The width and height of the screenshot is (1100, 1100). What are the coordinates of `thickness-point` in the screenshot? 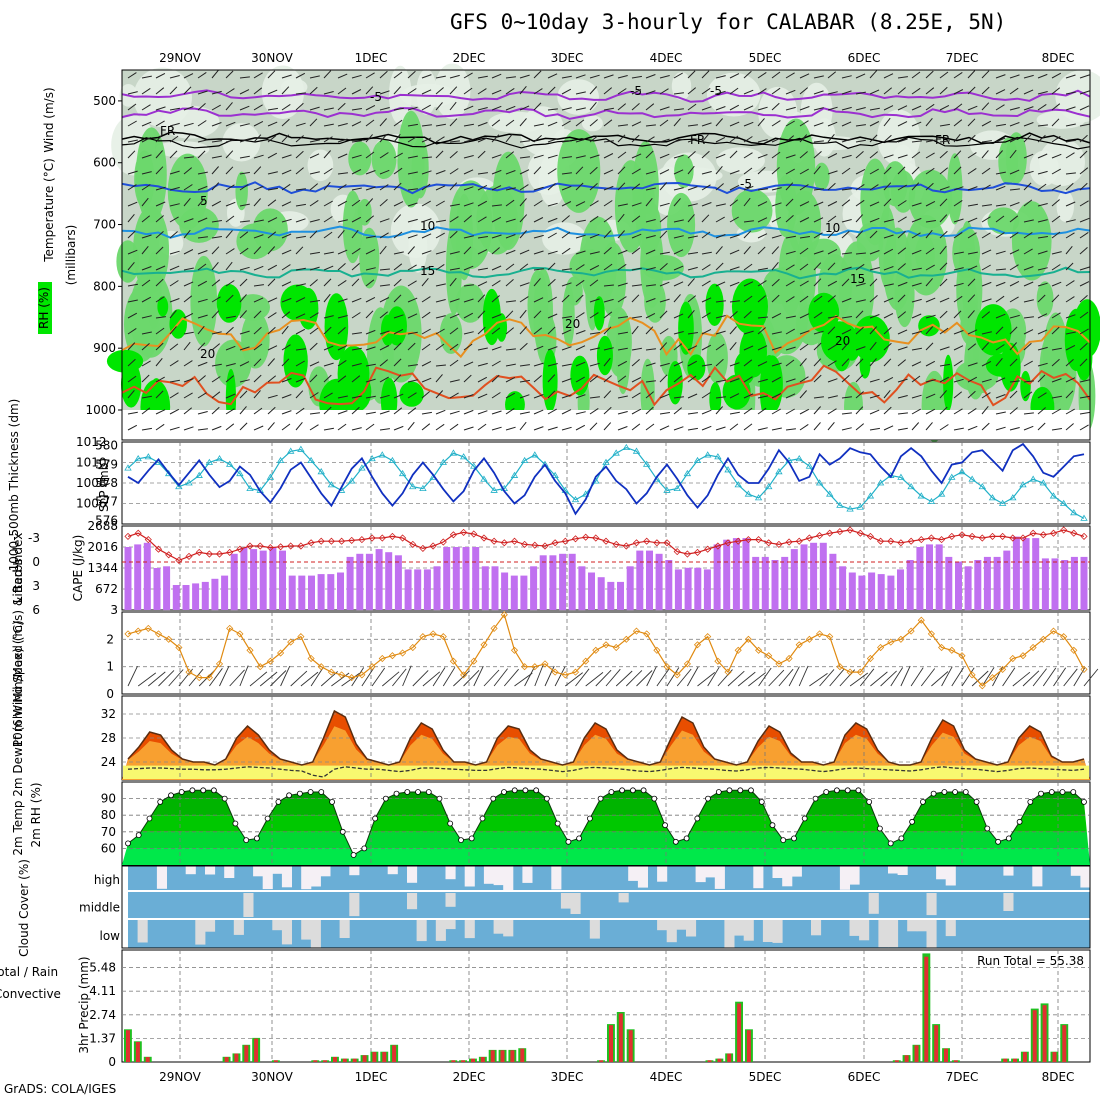 It's located at (687, 473).